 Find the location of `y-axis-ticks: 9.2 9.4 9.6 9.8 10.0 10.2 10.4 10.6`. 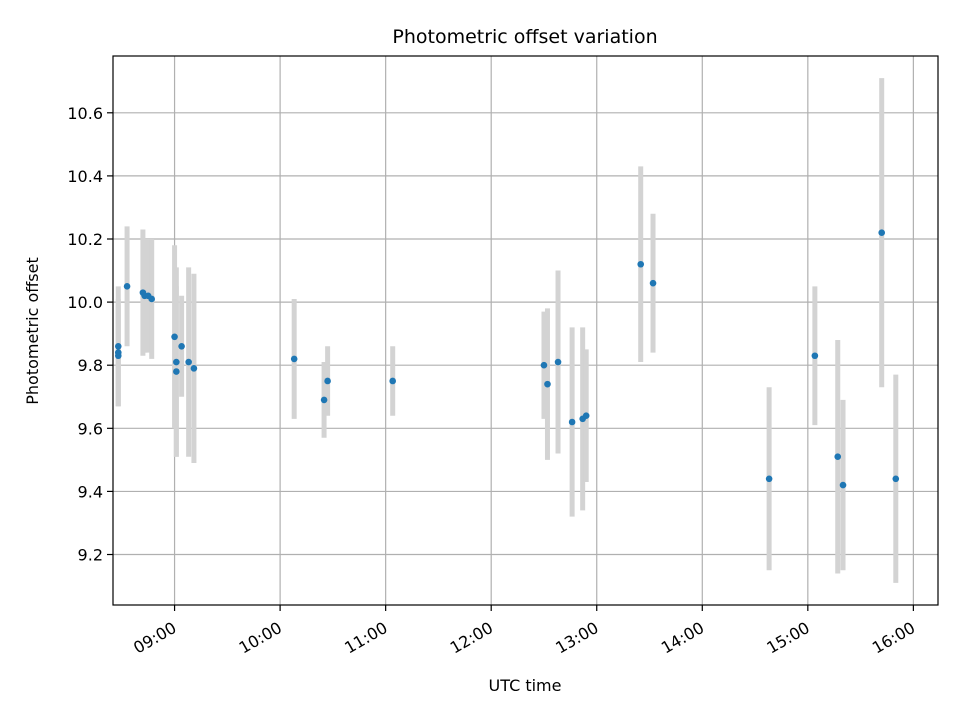

y-axis-ticks: 9.2 9.4 9.6 9.8 10.0 10.2 10.4 10.6 is located at coordinates (90, 334).